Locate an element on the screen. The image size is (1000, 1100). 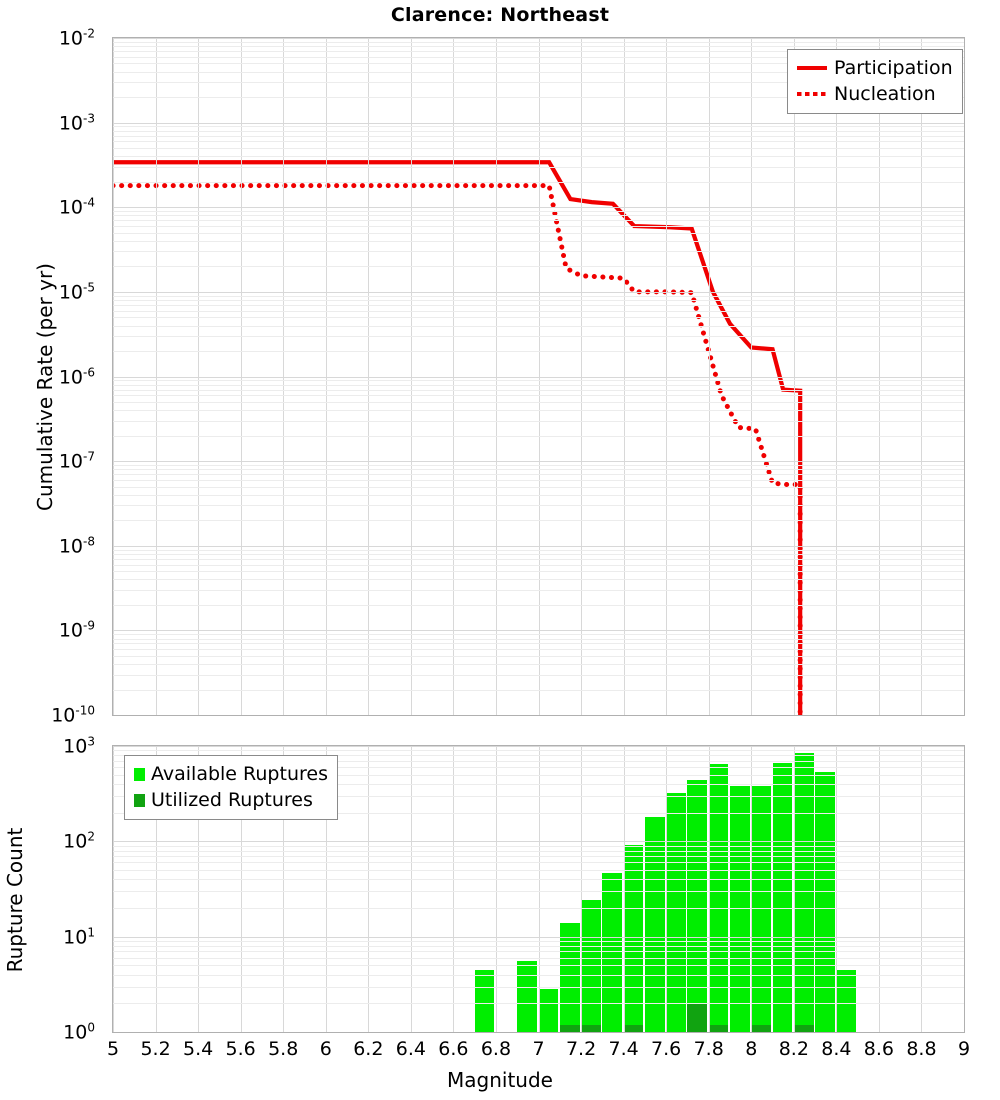
y-tick-label: 10¹ is located at coordinates (79, 936).